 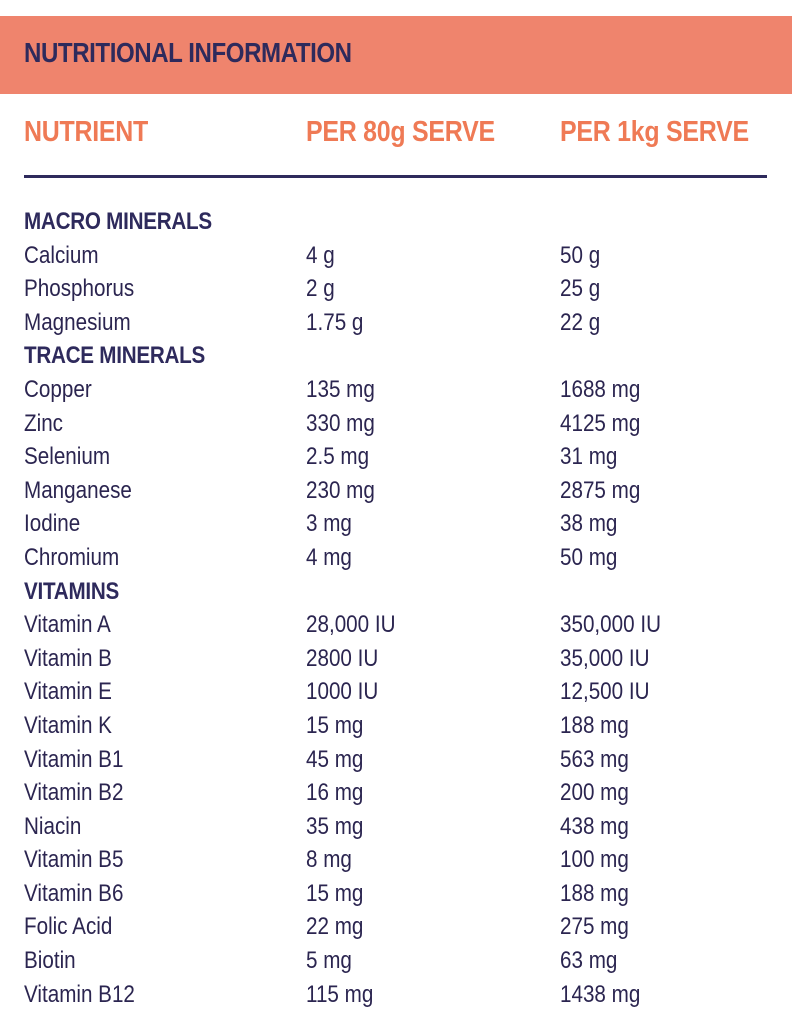 What do you see at coordinates (580, 289) in the screenshot?
I see `per-1kg-value: 25 g` at bounding box center [580, 289].